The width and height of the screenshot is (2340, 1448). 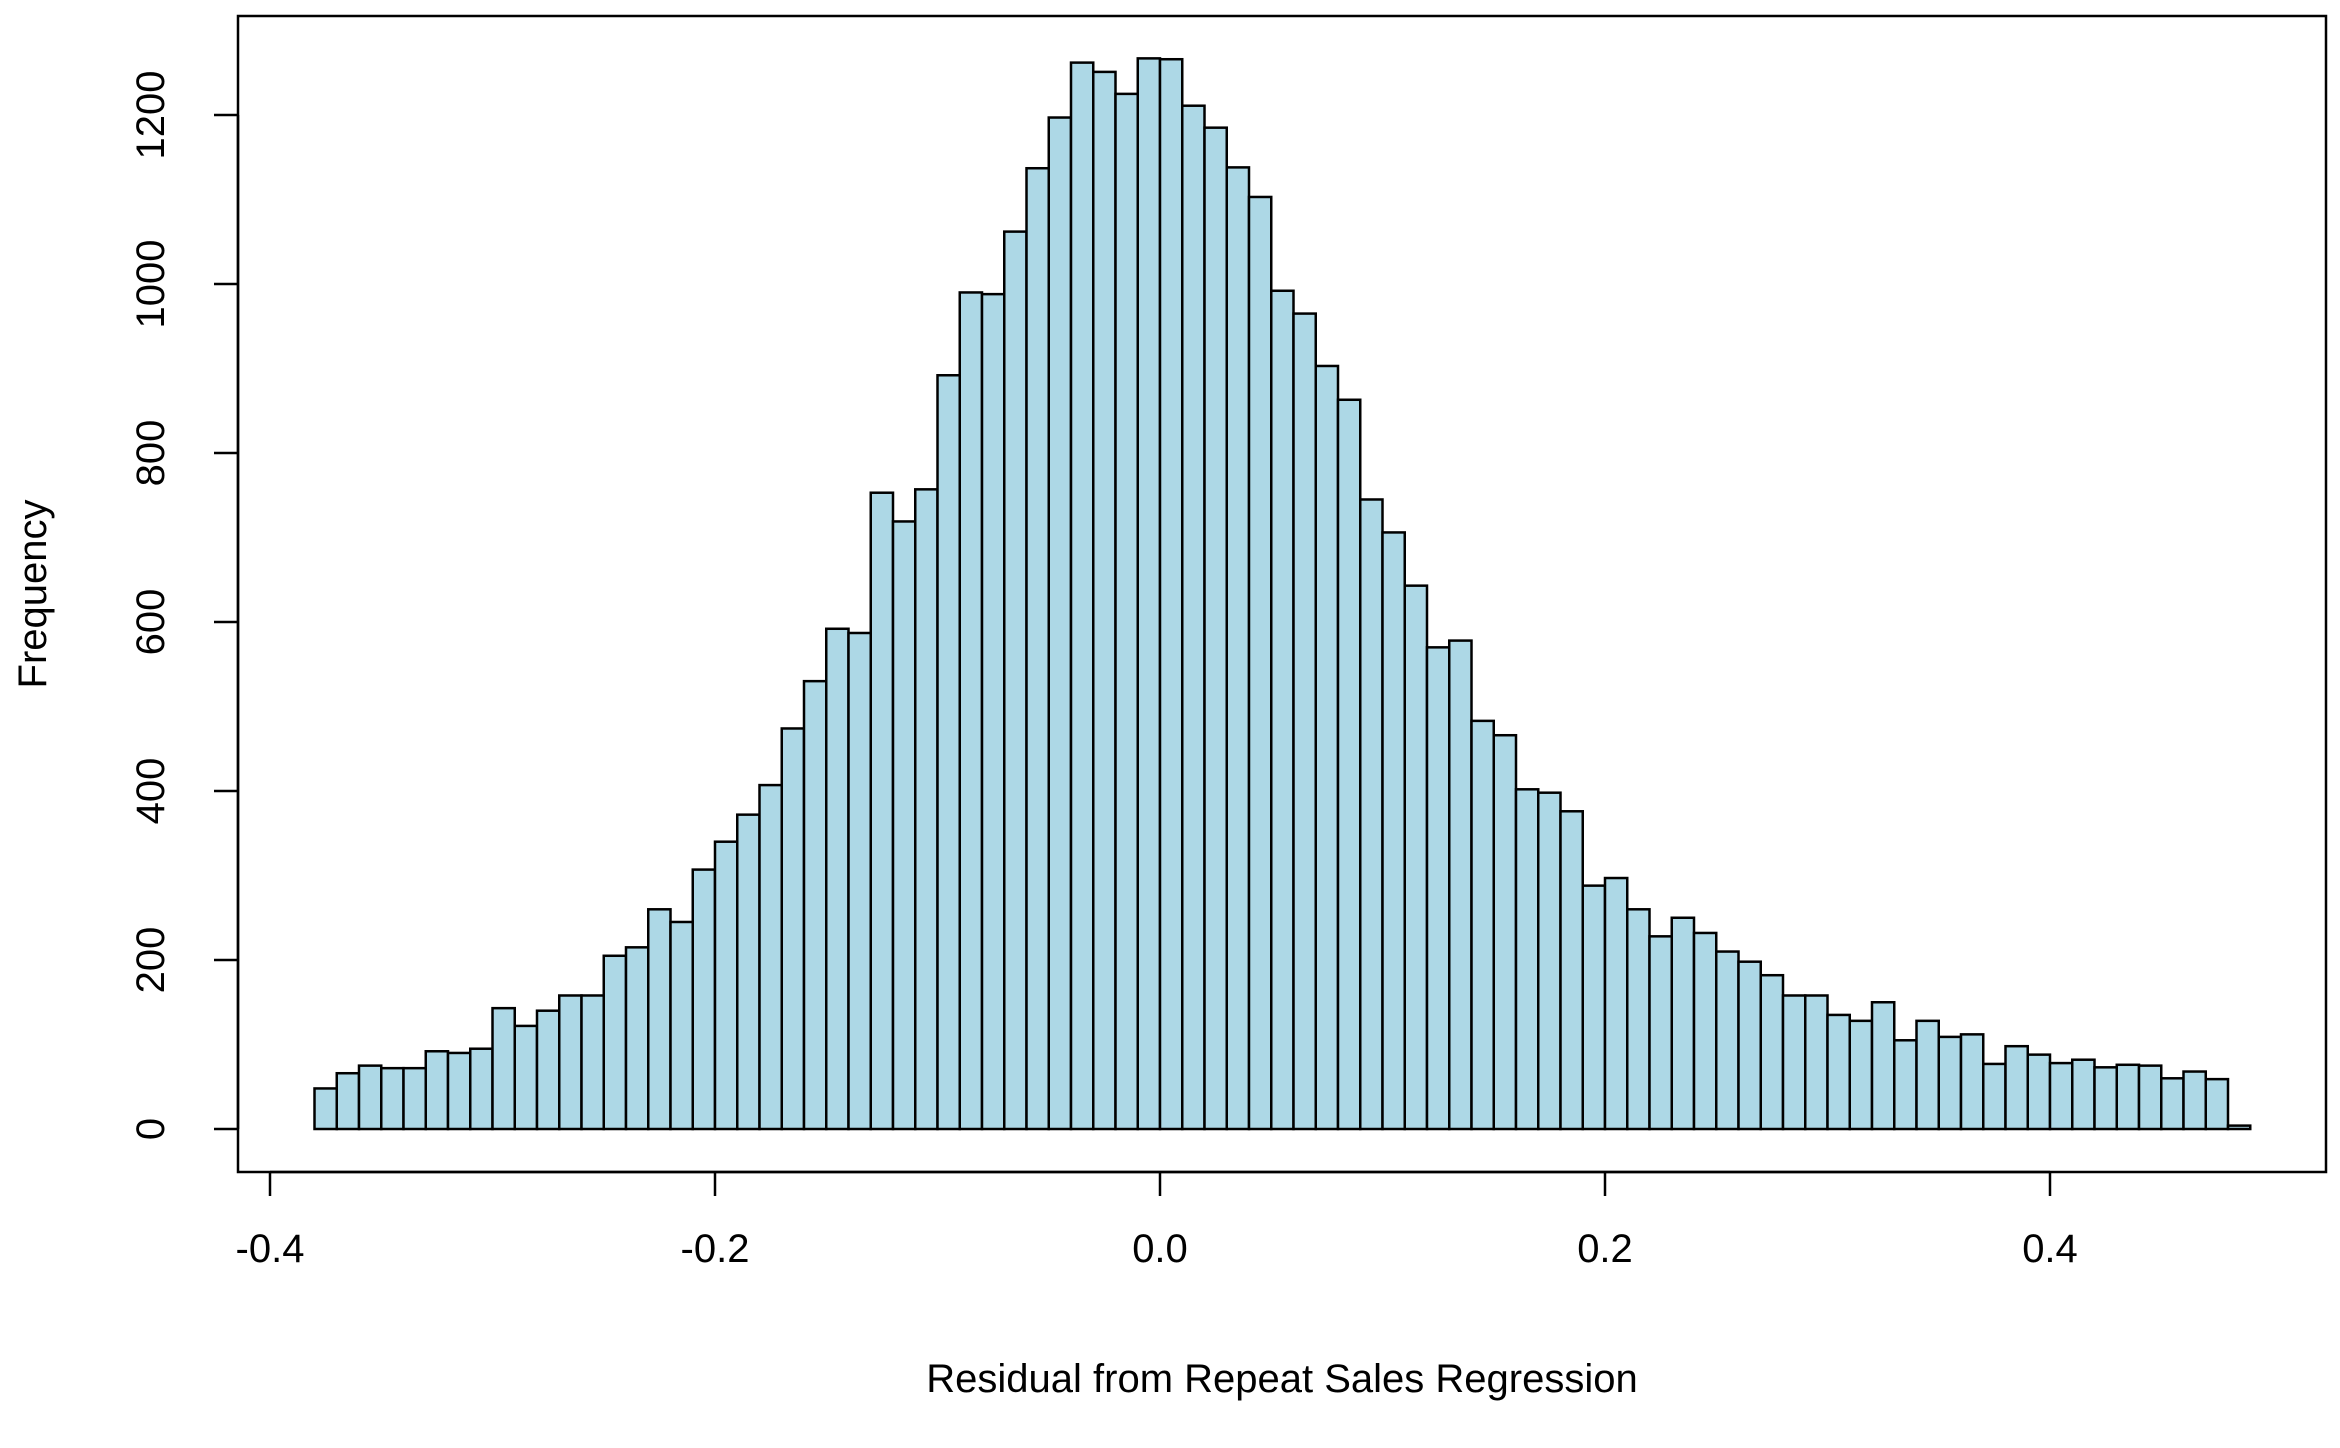 I want to click on y-tick-label: 800, so click(x=151, y=453).